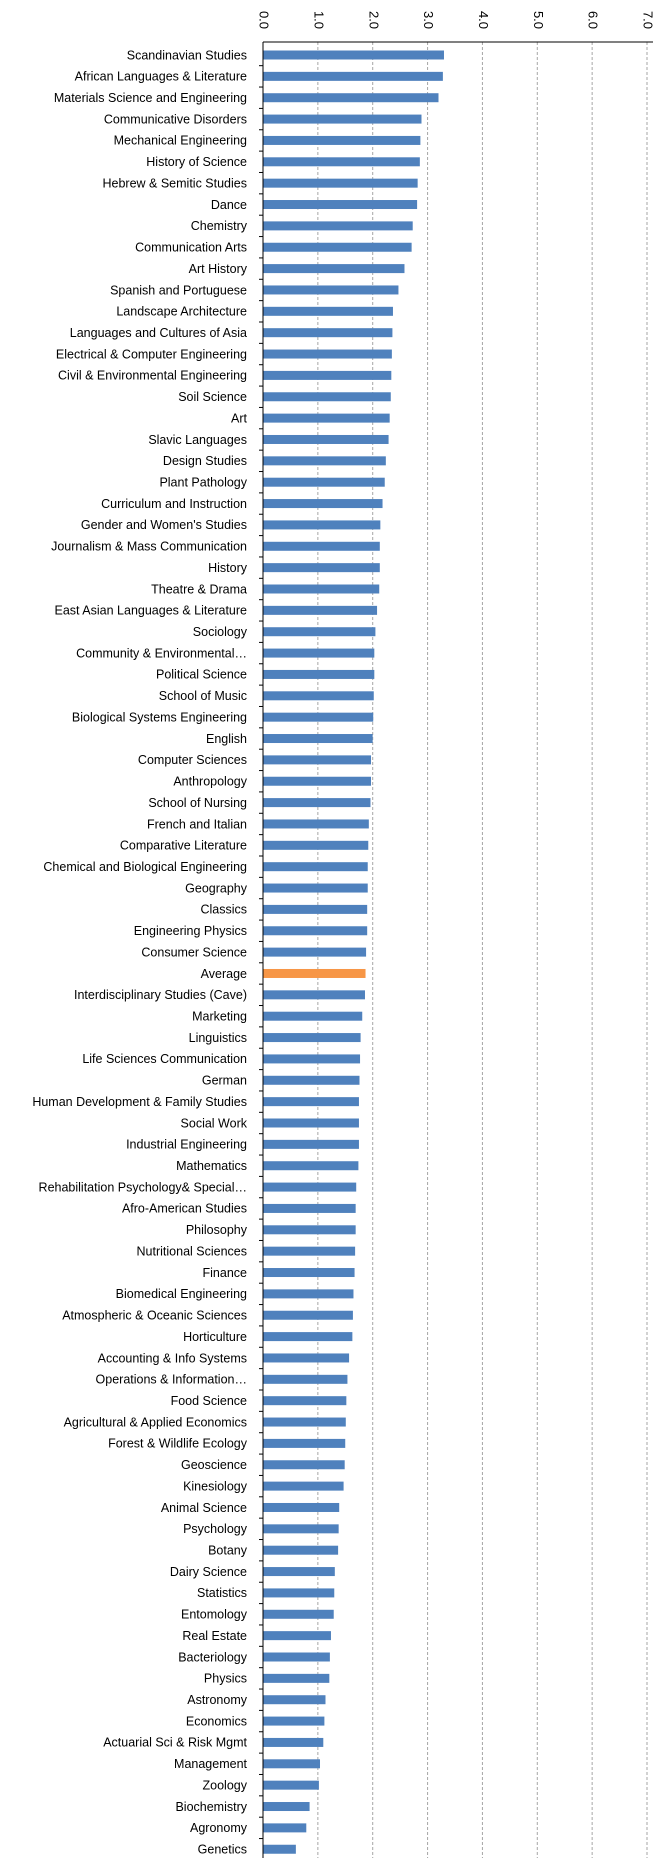  What do you see at coordinates (428, 20) in the screenshot?
I see `tick-label: 3.0` at bounding box center [428, 20].